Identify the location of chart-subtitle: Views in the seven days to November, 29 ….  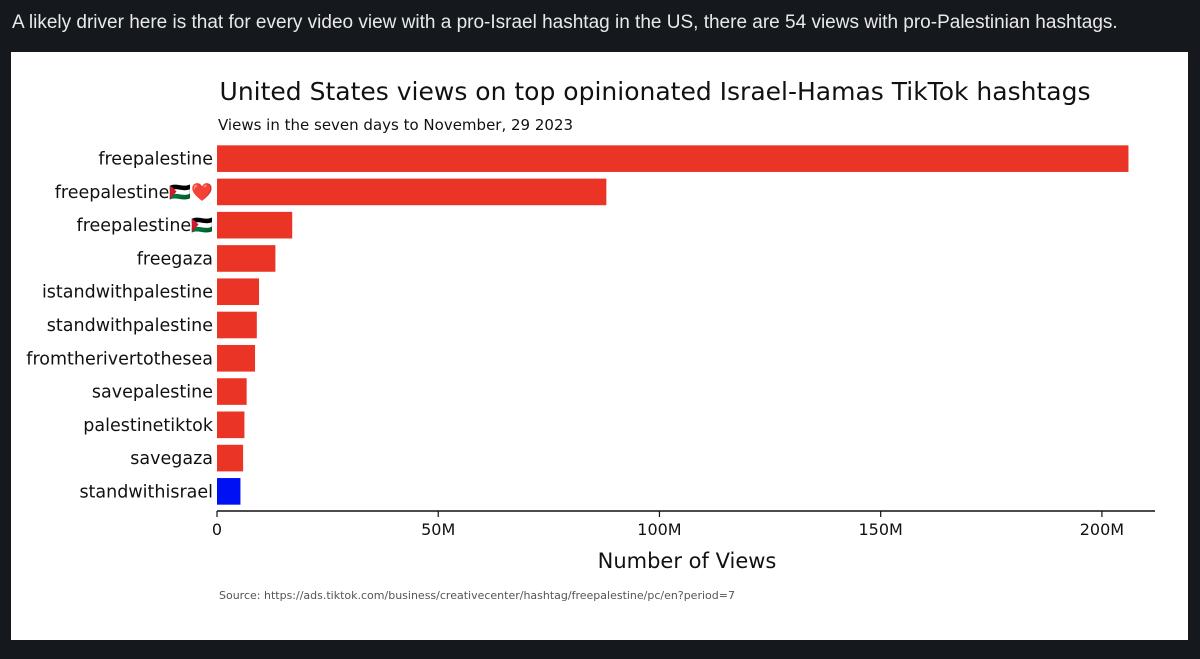
(395, 125).